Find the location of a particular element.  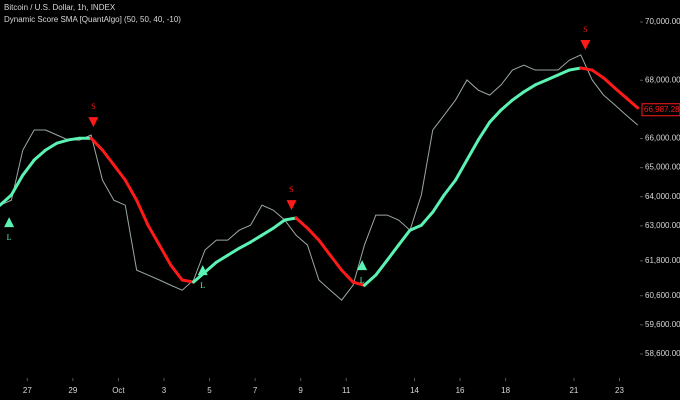

x-tick-label: 23 is located at coordinates (619, 390).